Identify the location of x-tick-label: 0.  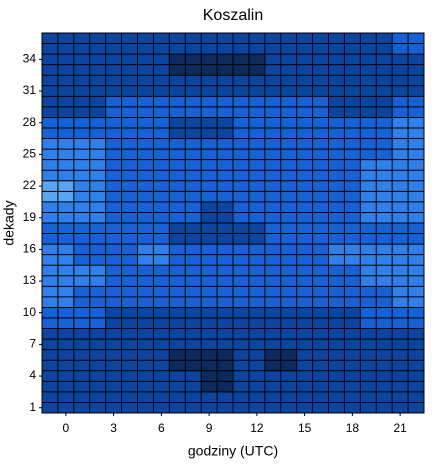
(66, 428).